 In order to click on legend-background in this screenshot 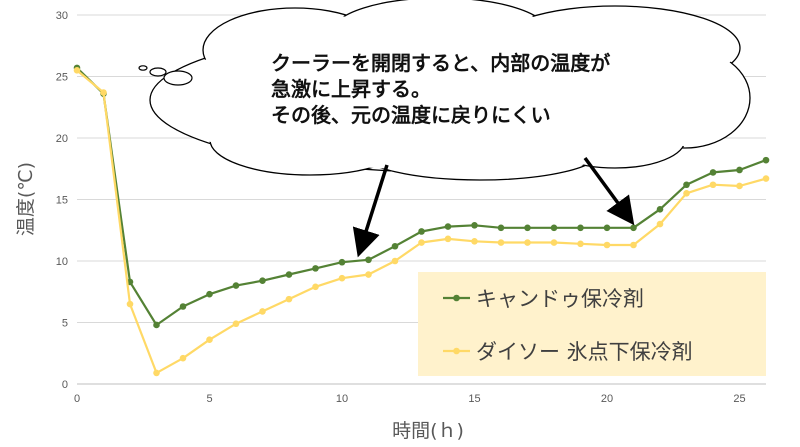, I will do `click(592, 324)`.